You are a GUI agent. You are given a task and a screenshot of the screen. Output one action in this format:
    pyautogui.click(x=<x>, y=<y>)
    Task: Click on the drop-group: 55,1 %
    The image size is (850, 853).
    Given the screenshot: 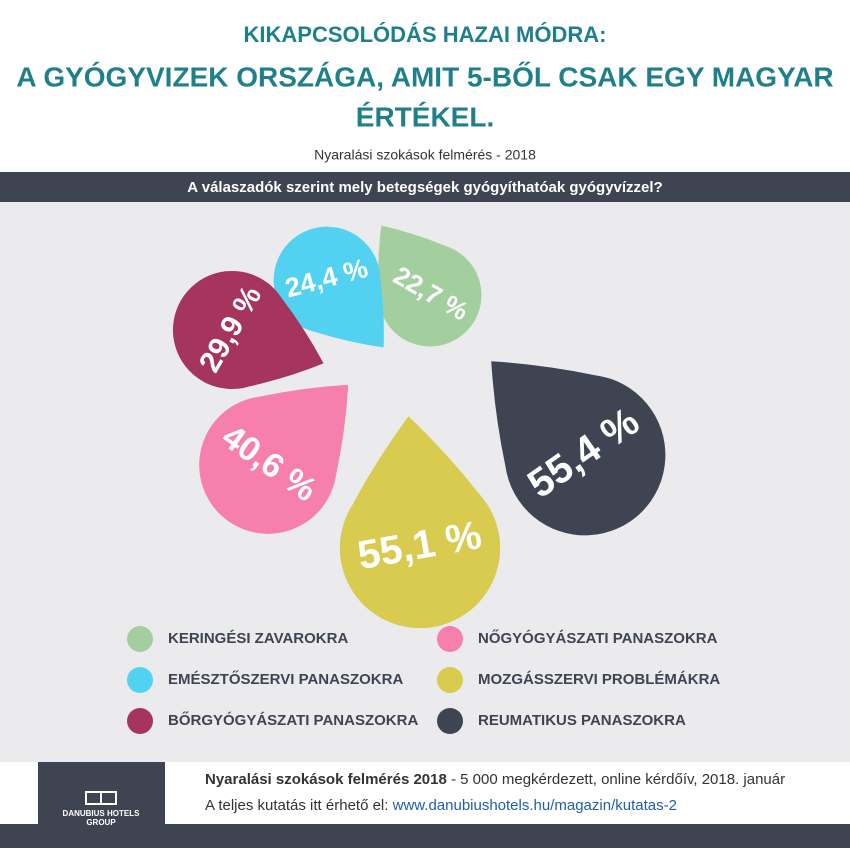 What is the action you would take?
    pyautogui.click(x=420, y=522)
    